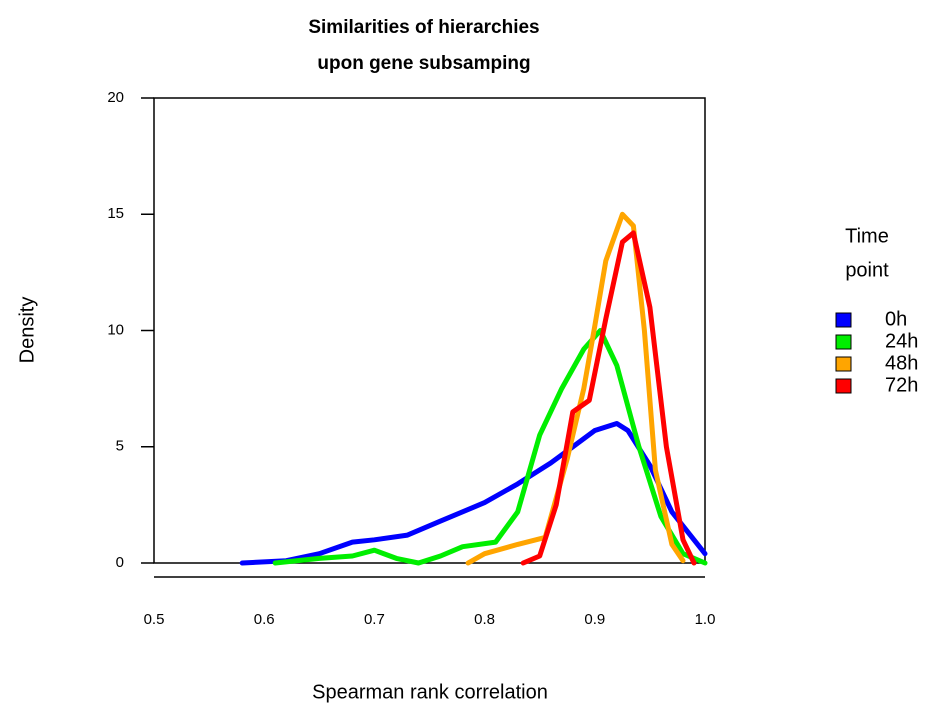 The width and height of the screenshot is (941, 709). Describe the element at coordinates (901, 385) in the screenshot. I see `legend-label: 72h` at that location.